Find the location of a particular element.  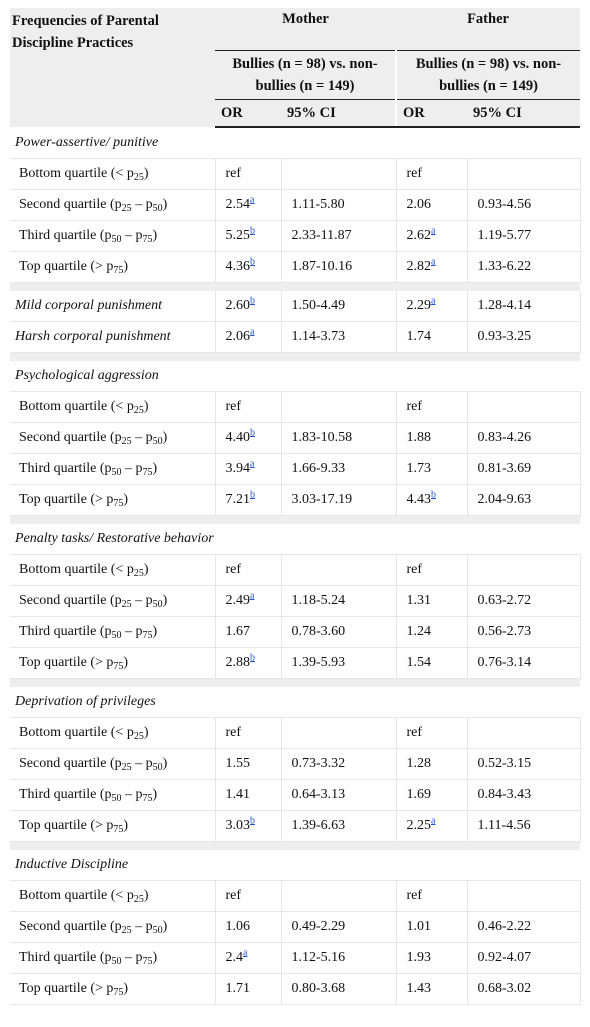

mother-or-value: 2.60 is located at coordinates (238, 305).